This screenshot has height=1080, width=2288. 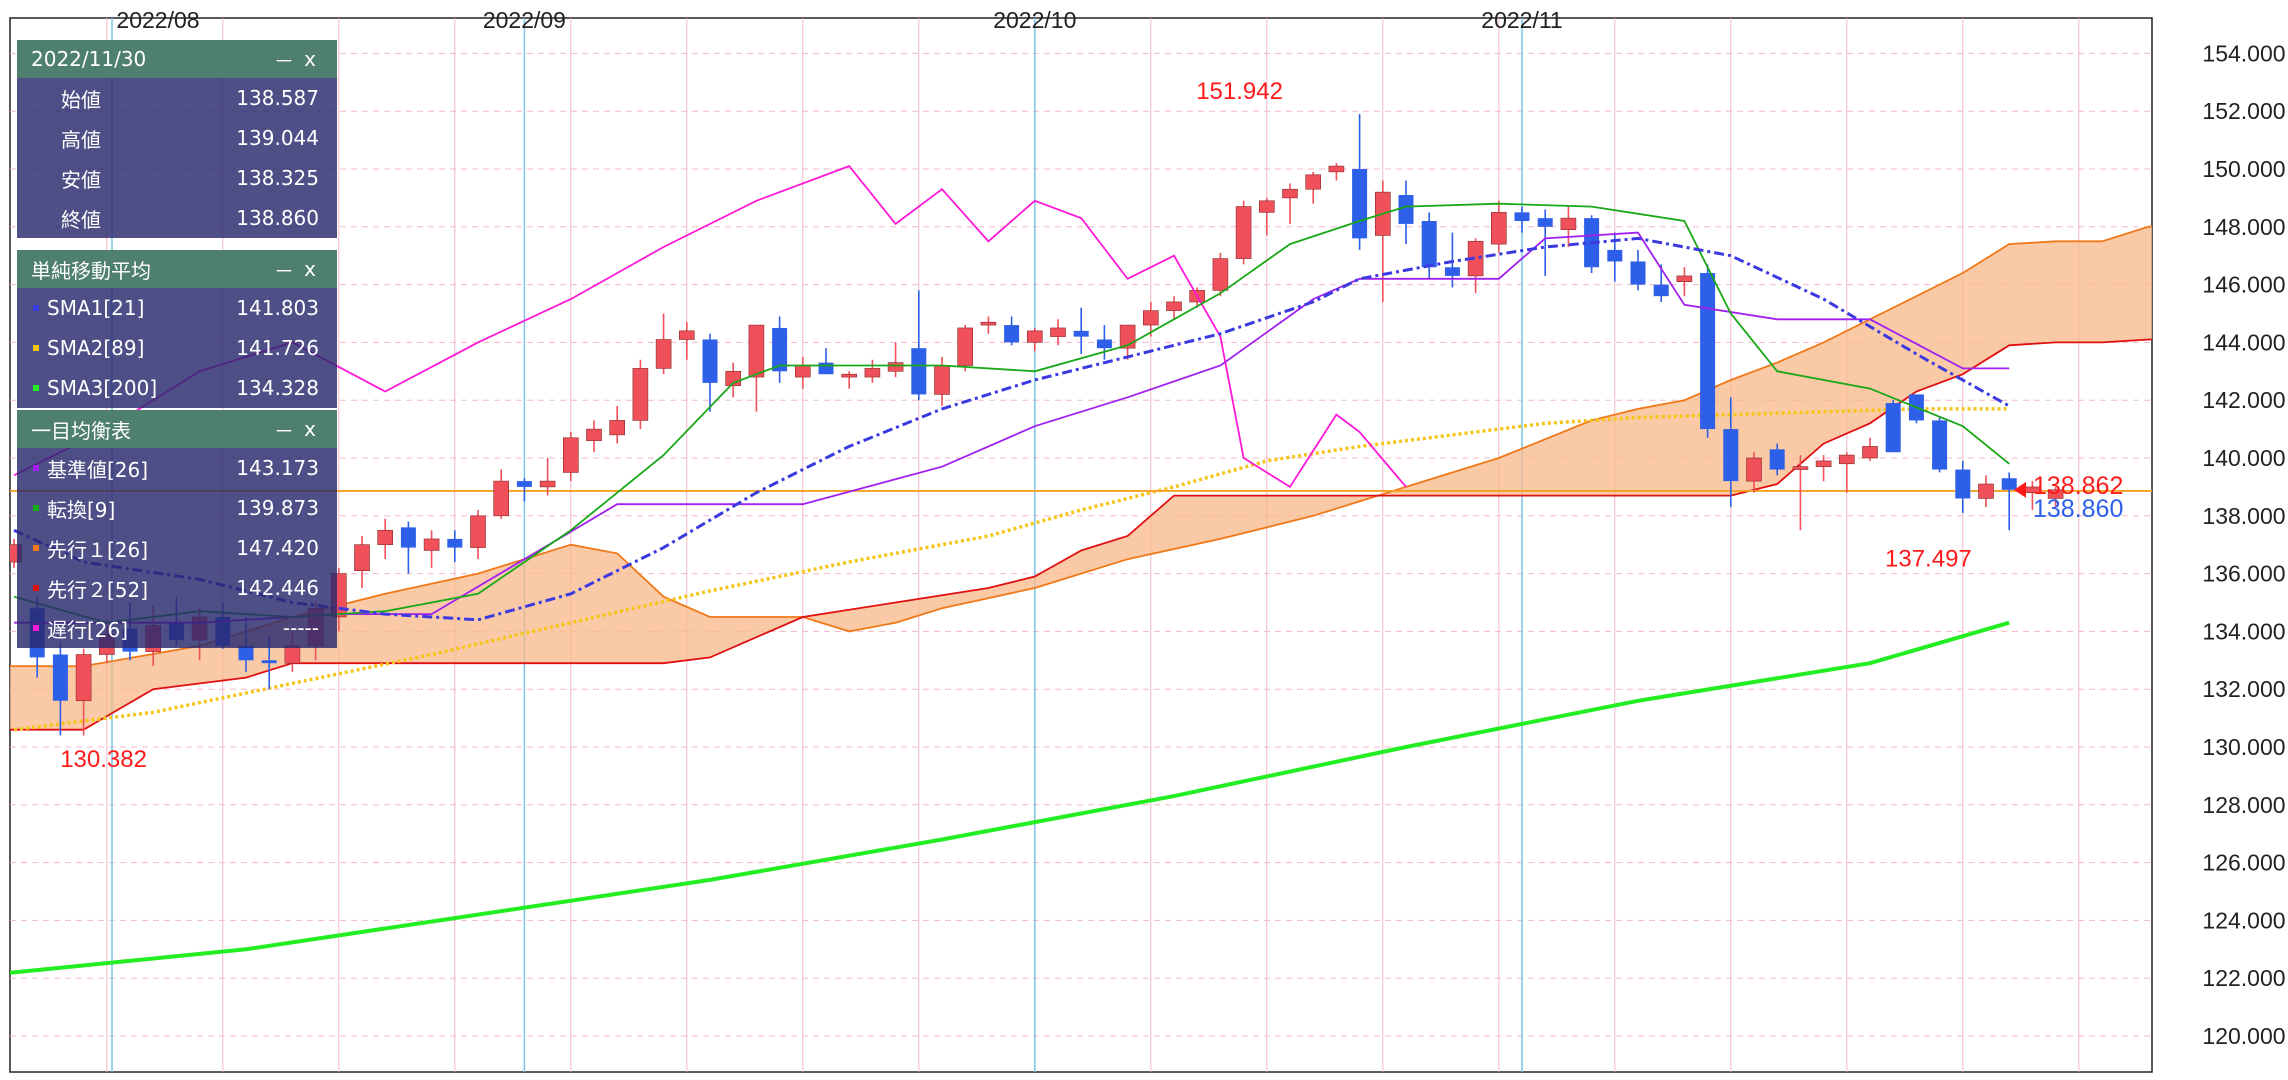 I want to click on senkou2-value: 142.446, so click(x=277, y=588).